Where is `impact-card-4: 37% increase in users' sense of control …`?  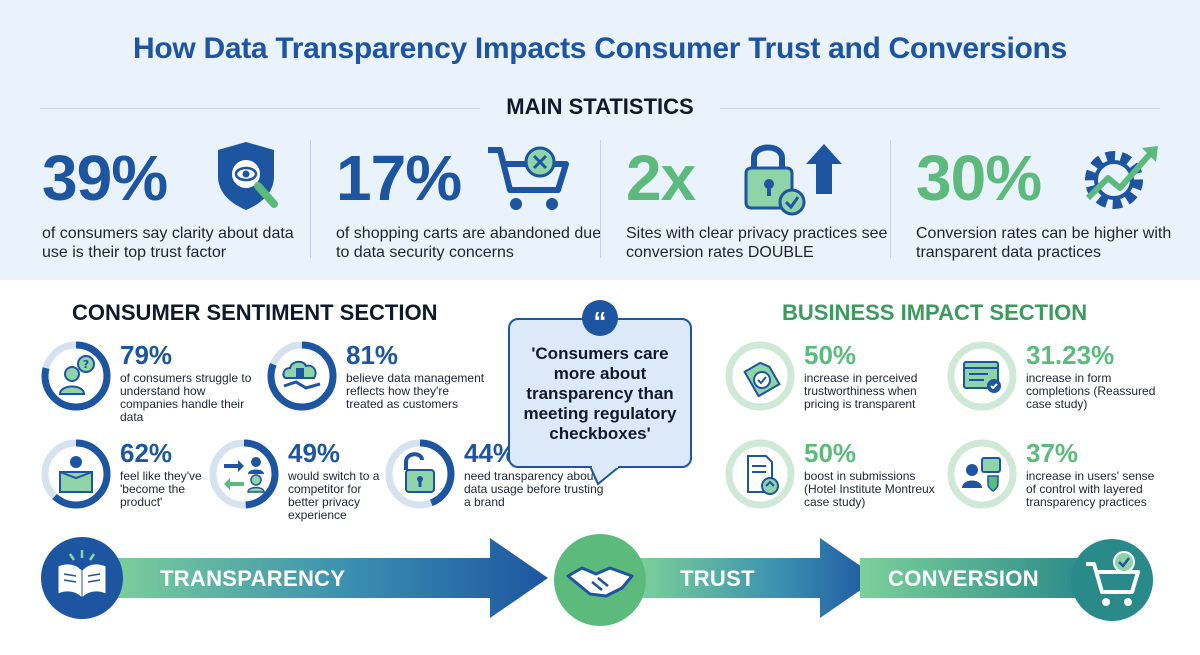 impact-card-4: 37% increase in users' sense of control … is located at coordinates (1056, 483).